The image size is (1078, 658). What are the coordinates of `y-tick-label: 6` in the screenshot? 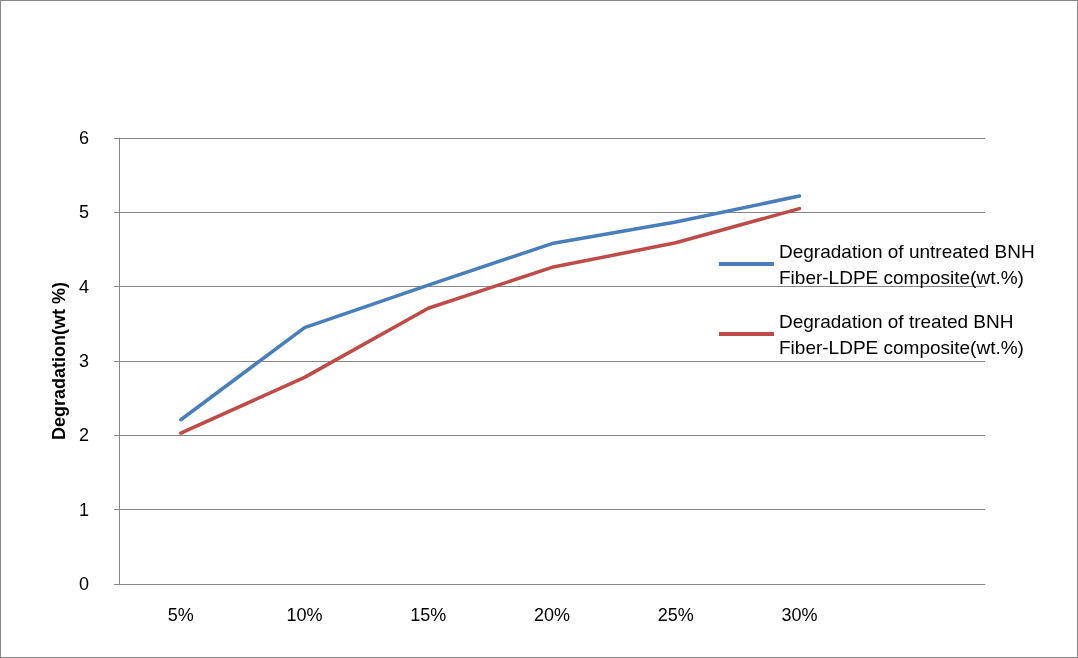 It's located at (83, 138).